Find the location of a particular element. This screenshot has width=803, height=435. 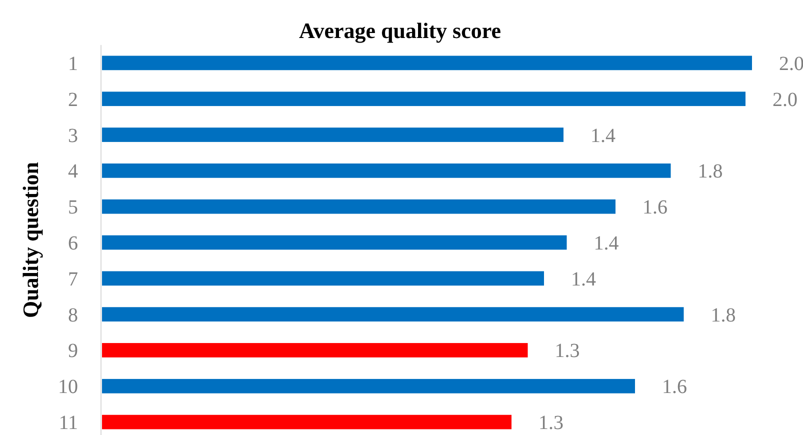

chart-title: Average quality score is located at coordinates (400, 30).